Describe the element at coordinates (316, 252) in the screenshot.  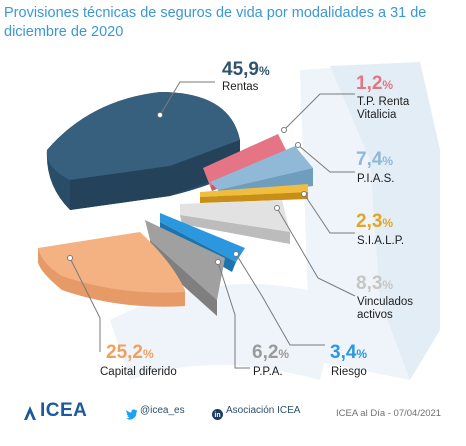
I see `leader-vinc` at that location.